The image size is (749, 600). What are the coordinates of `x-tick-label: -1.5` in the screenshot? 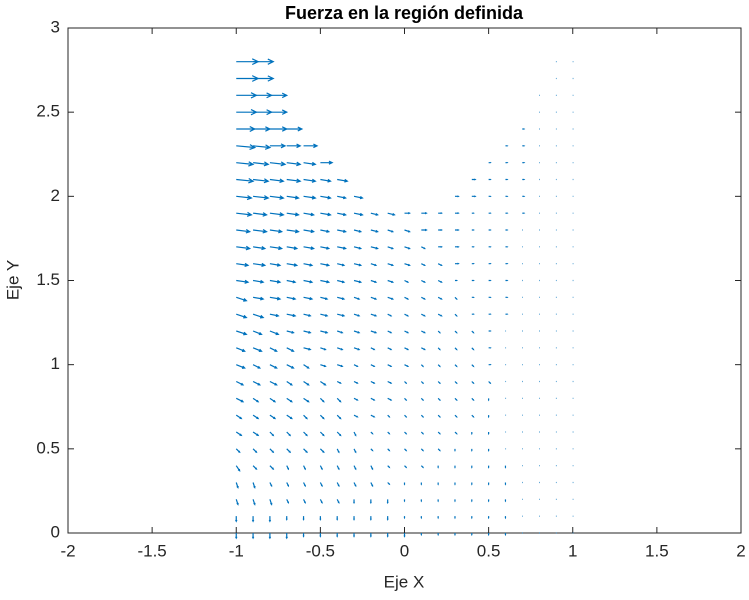 It's located at (151, 550).